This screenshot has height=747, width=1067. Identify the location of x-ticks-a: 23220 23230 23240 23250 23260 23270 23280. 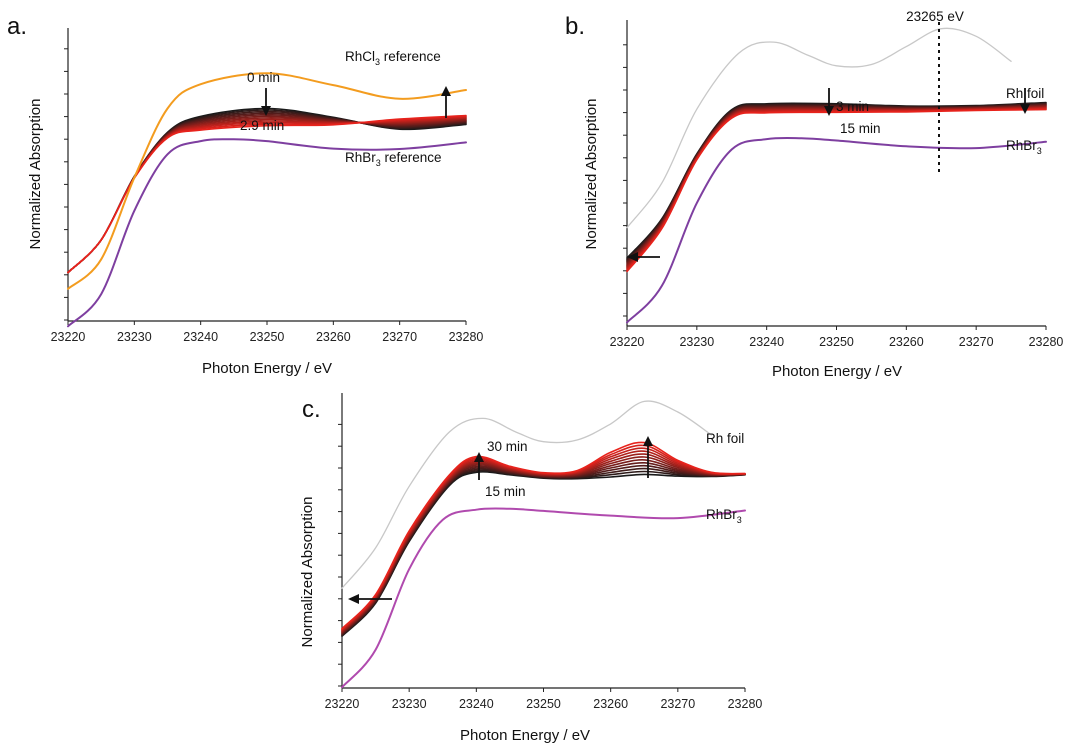
(267, 332).